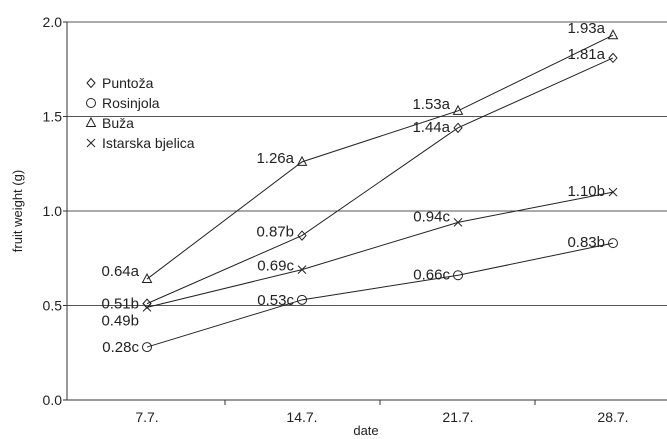 This screenshot has width=667, height=439. Describe the element at coordinates (120, 320) in the screenshot. I see `data-label: 0.49b` at that location.